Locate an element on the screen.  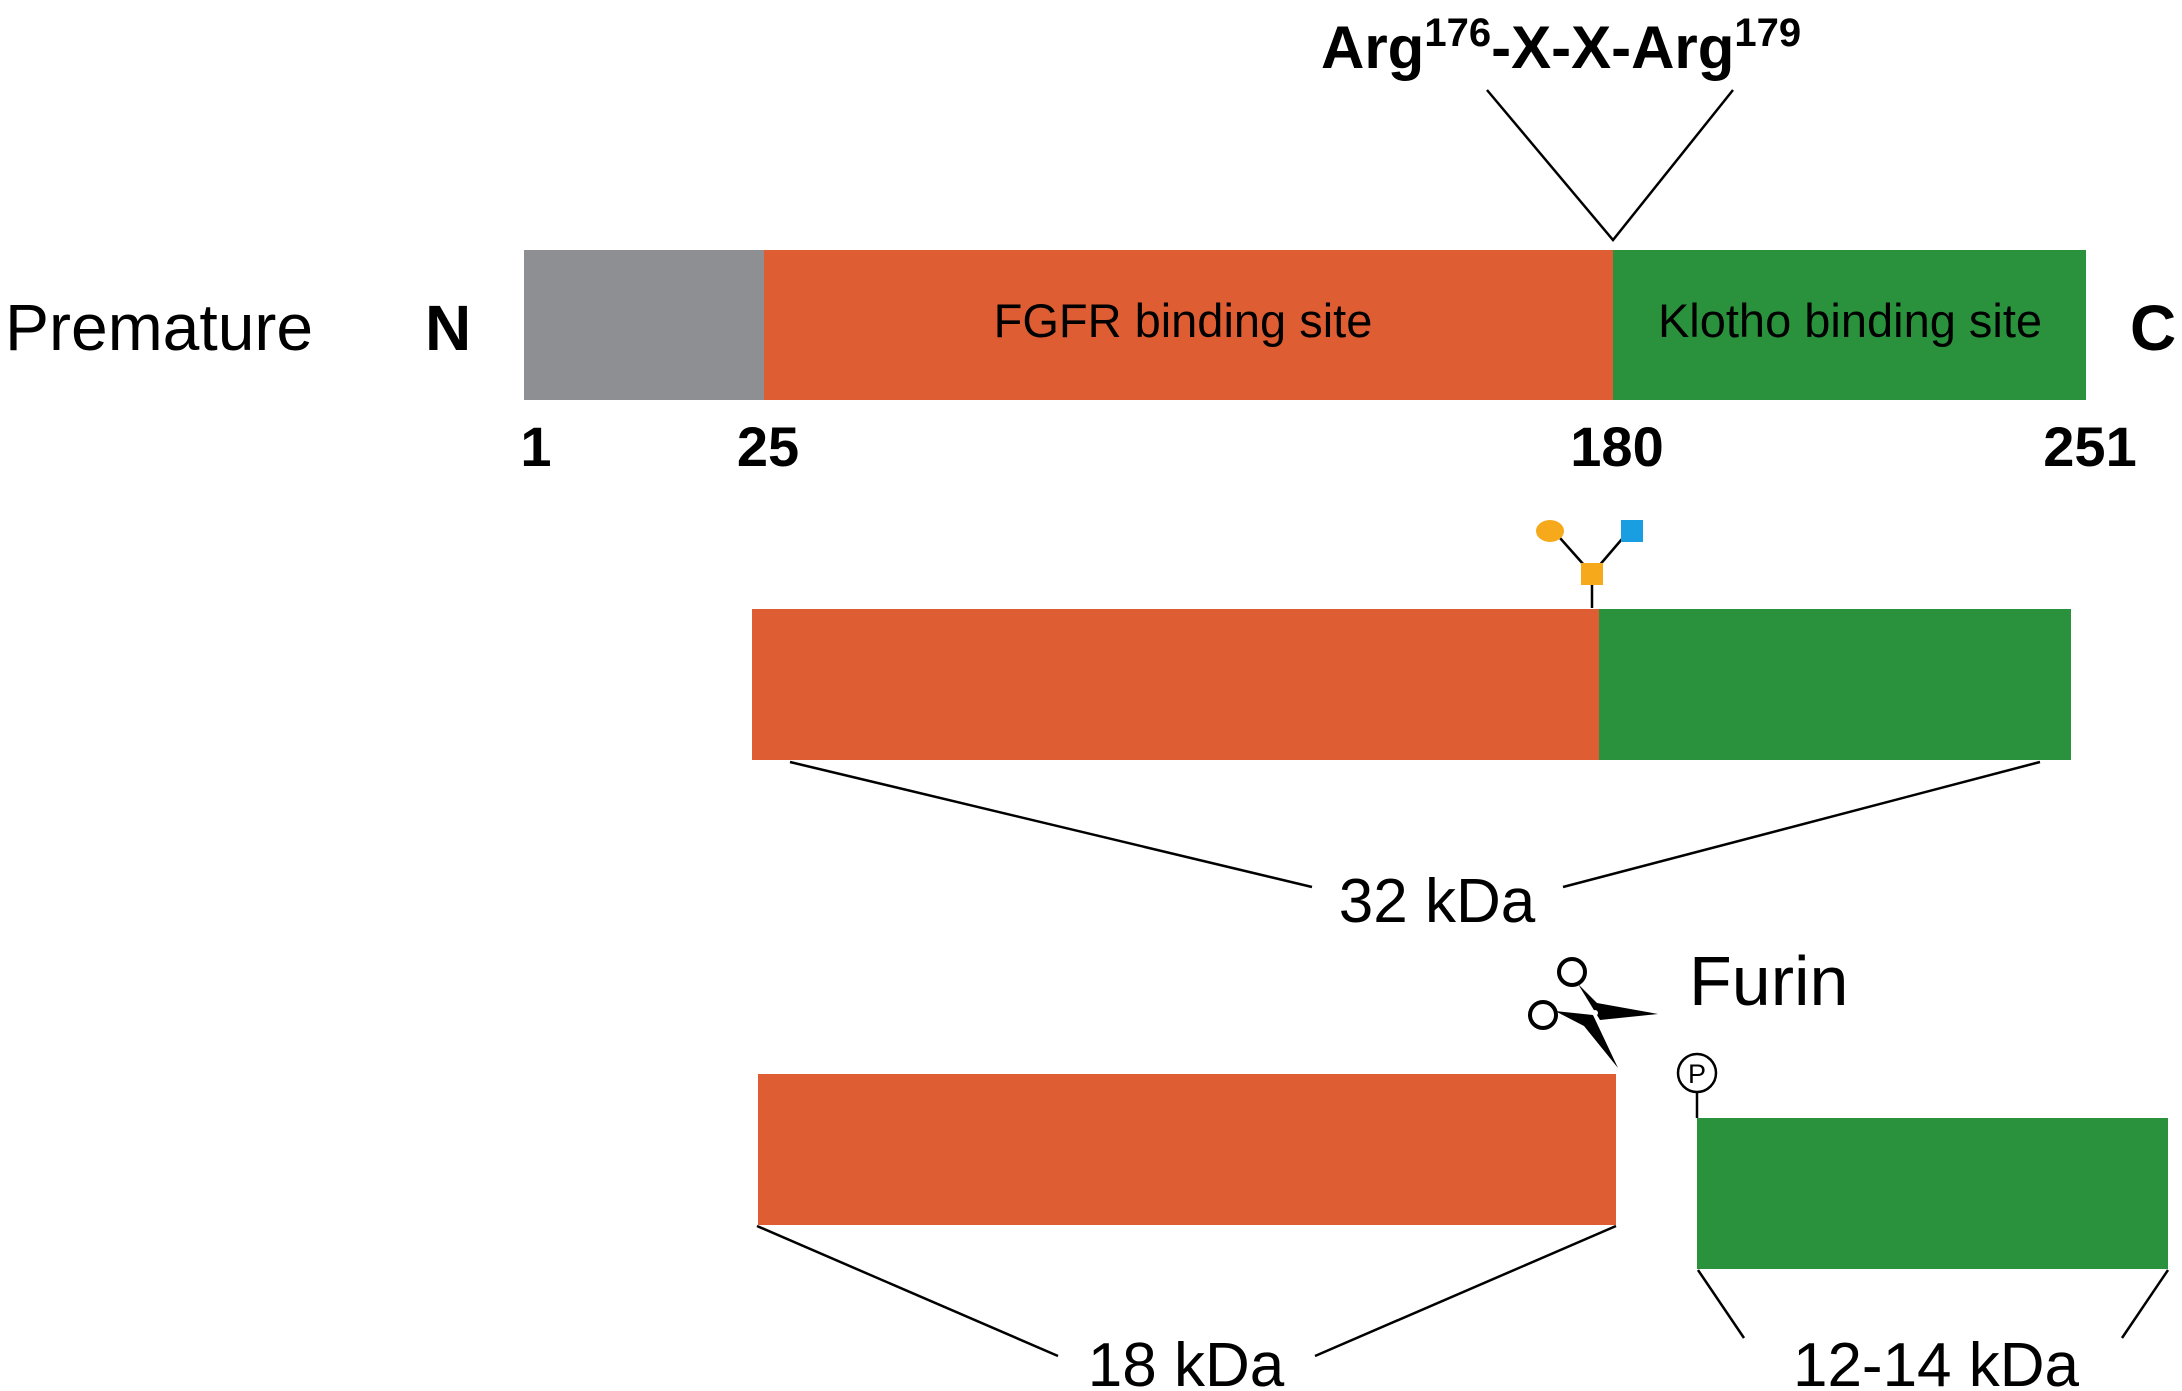
mature-size-label: 32 kDa is located at coordinates (1437, 901).